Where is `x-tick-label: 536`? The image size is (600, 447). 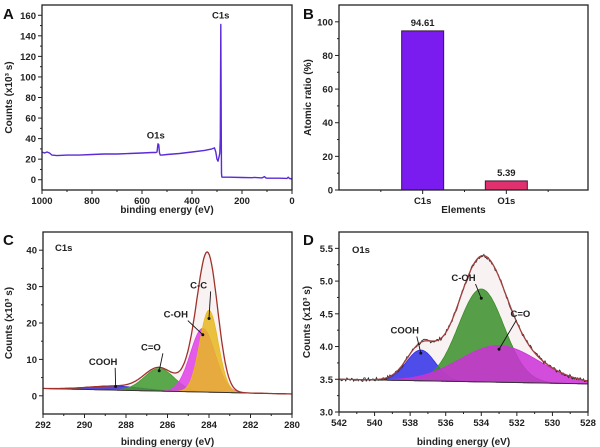
x-tick-label: 536 is located at coordinates (446, 423).